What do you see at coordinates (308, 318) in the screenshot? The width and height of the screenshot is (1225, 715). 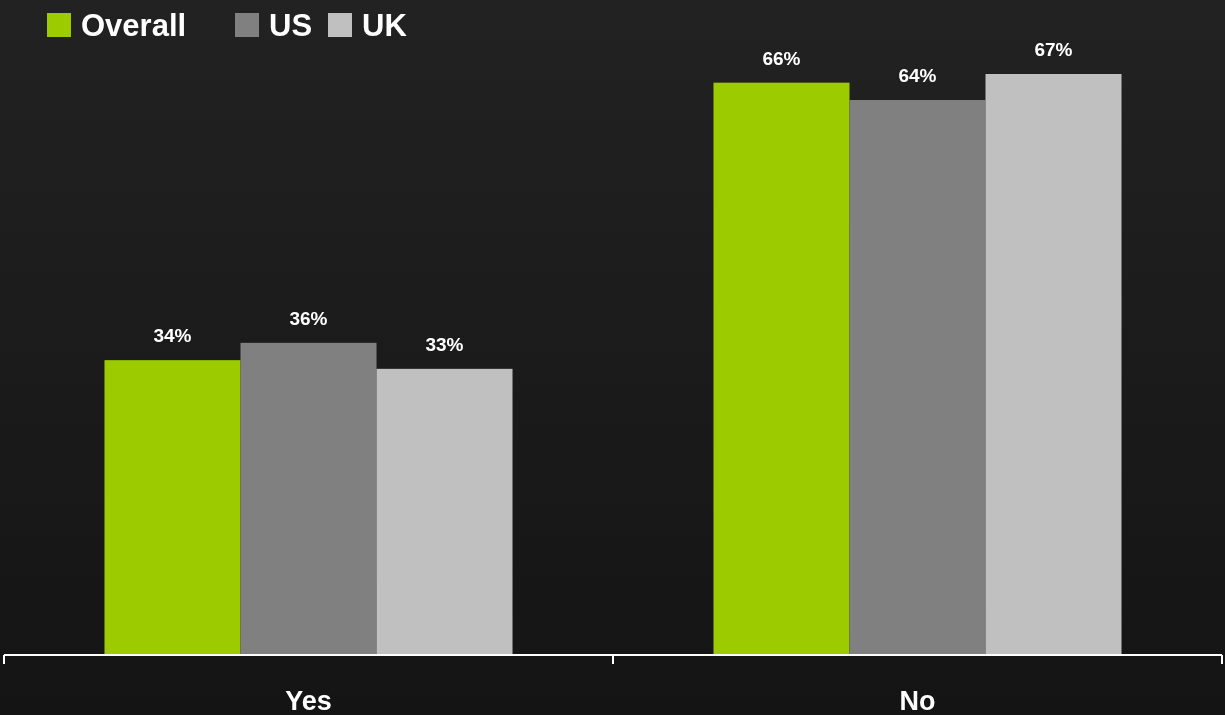 I see `data-label: 36%` at bounding box center [308, 318].